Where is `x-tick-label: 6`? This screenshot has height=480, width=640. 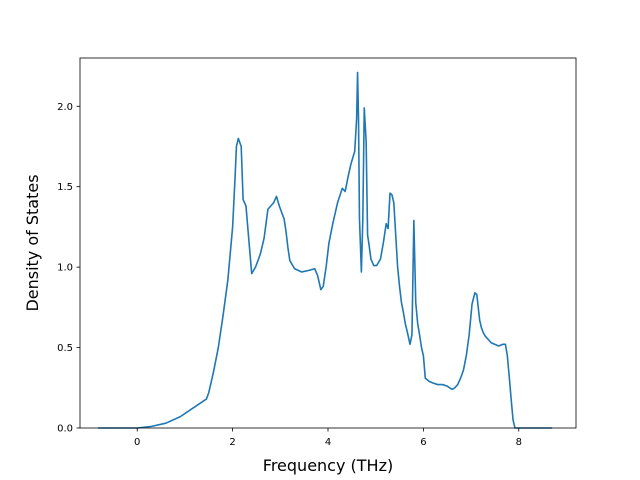
x-tick-label: 6 is located at coordinates (423, 442).